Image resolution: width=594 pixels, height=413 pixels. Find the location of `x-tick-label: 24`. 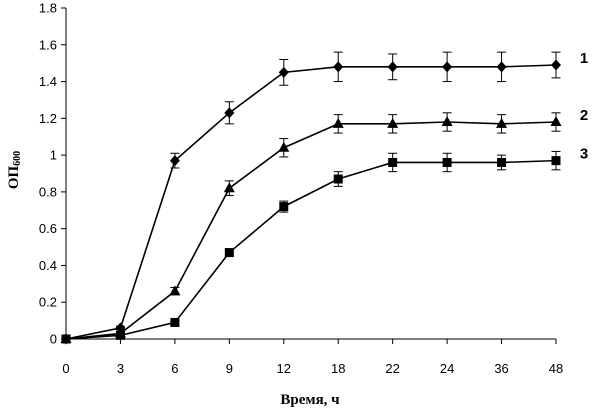

x-tick-label: 24 is located at coordinates (447, 368).